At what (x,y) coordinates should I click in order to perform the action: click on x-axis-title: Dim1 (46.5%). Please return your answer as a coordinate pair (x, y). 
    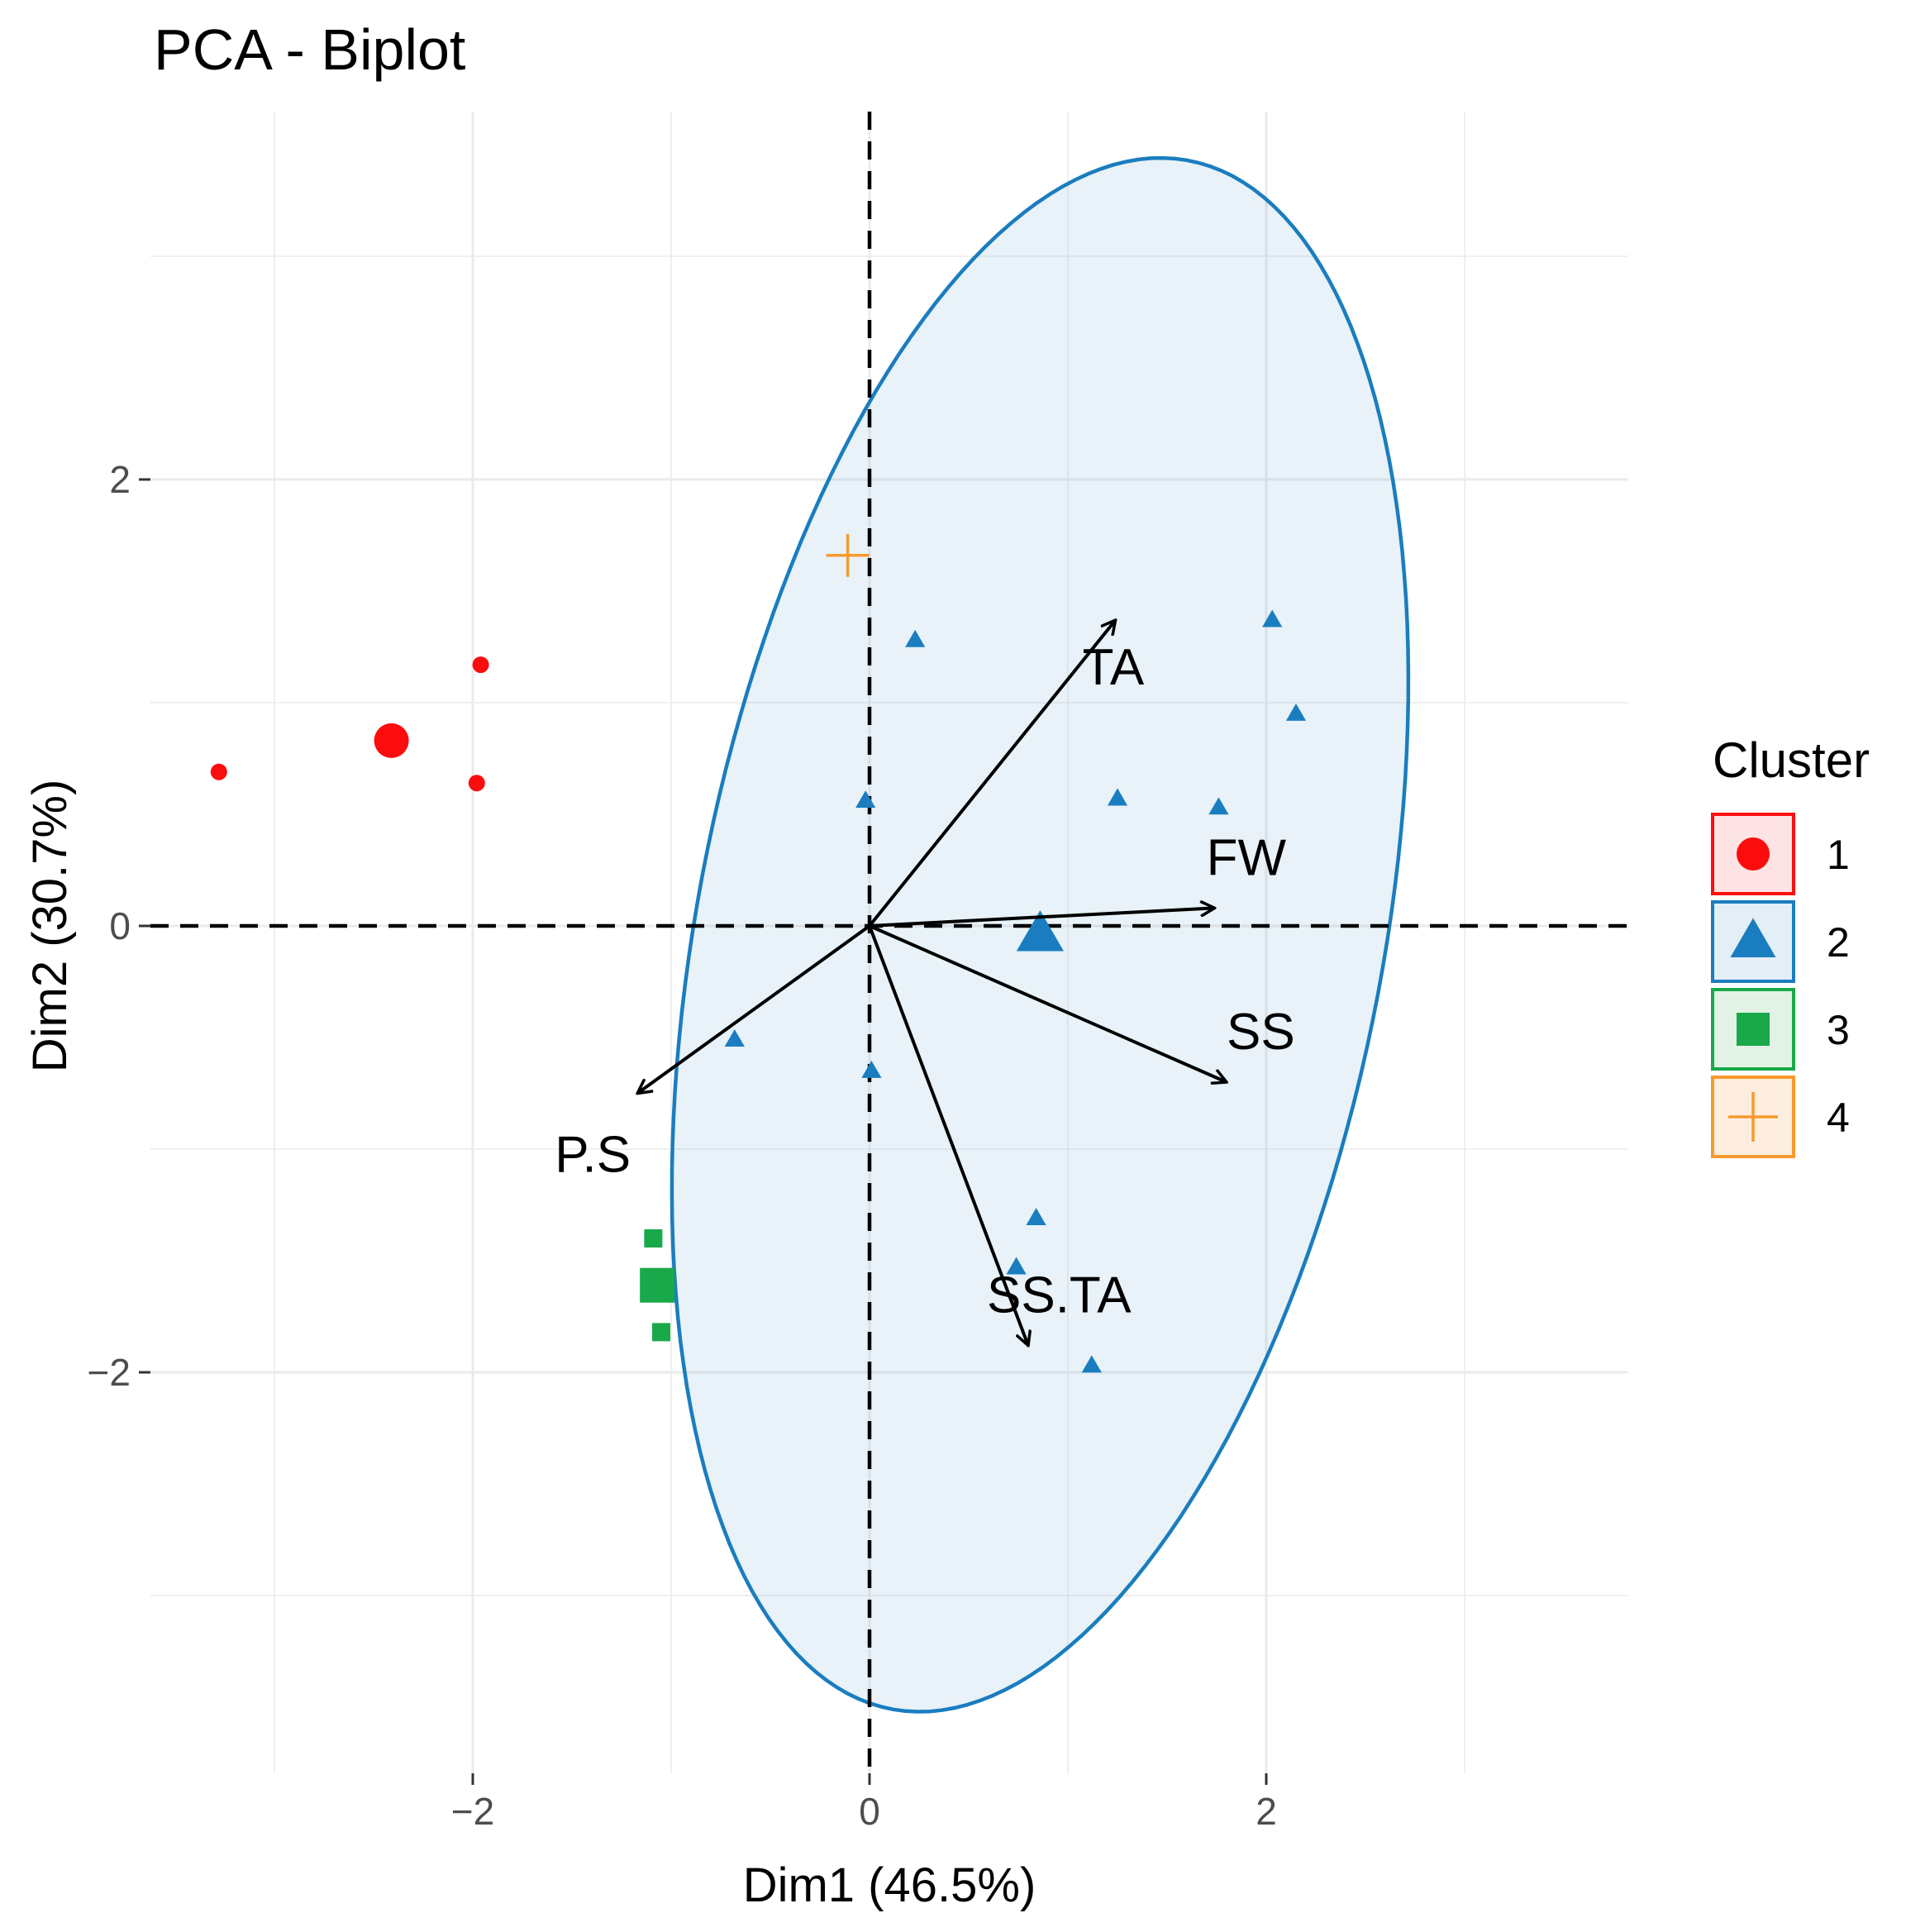
    Looking at the image, I should click on (889, 1885).